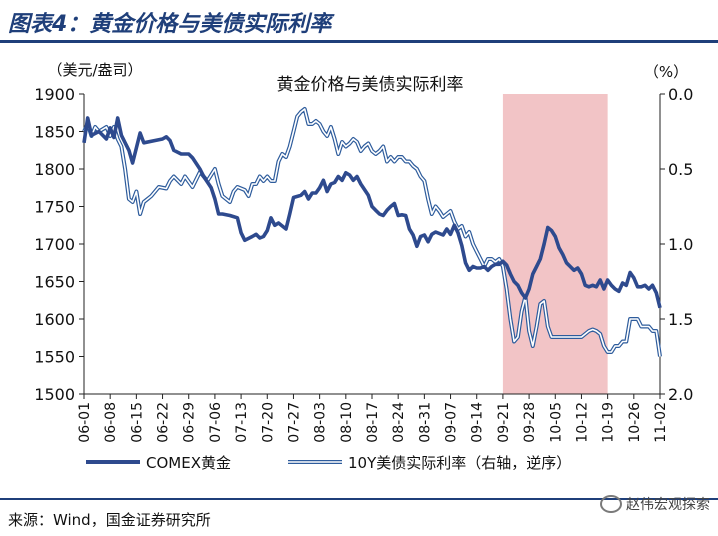 This screenshot has width=718, height=536. I want to click on x-tick-label: 11-02, so click(661, 422).